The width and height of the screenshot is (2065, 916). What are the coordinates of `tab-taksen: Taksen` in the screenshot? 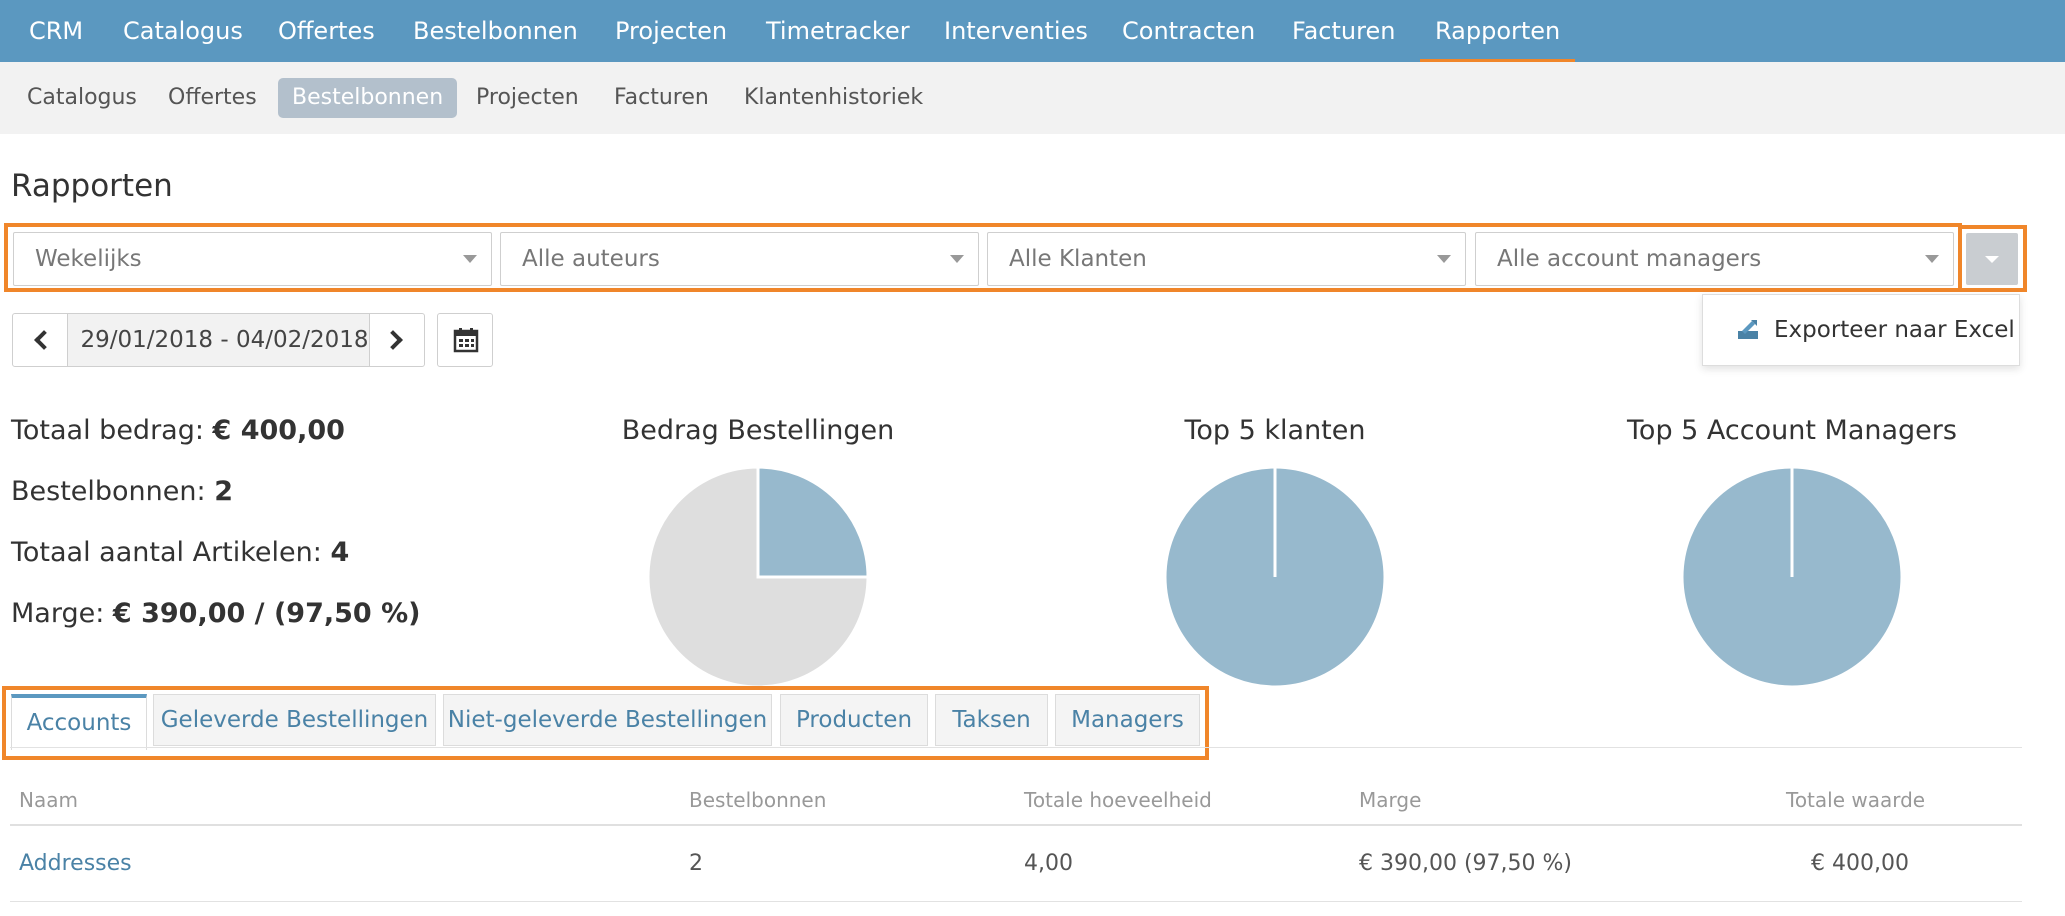 It's located at (991, 720).